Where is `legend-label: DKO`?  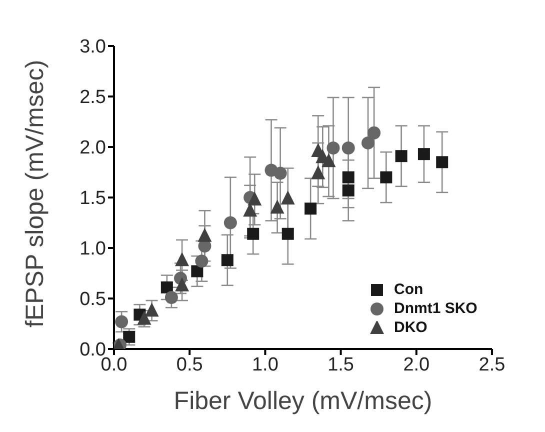
legend-label: DKO is located at coordinates (411, 327).